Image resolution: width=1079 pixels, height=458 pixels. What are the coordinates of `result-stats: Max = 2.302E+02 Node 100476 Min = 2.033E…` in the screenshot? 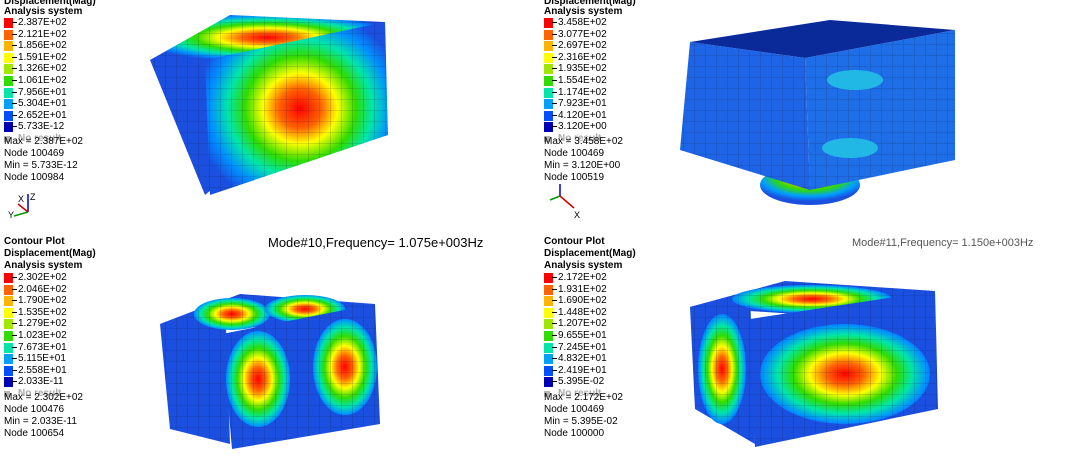 It's located at (43, 416).